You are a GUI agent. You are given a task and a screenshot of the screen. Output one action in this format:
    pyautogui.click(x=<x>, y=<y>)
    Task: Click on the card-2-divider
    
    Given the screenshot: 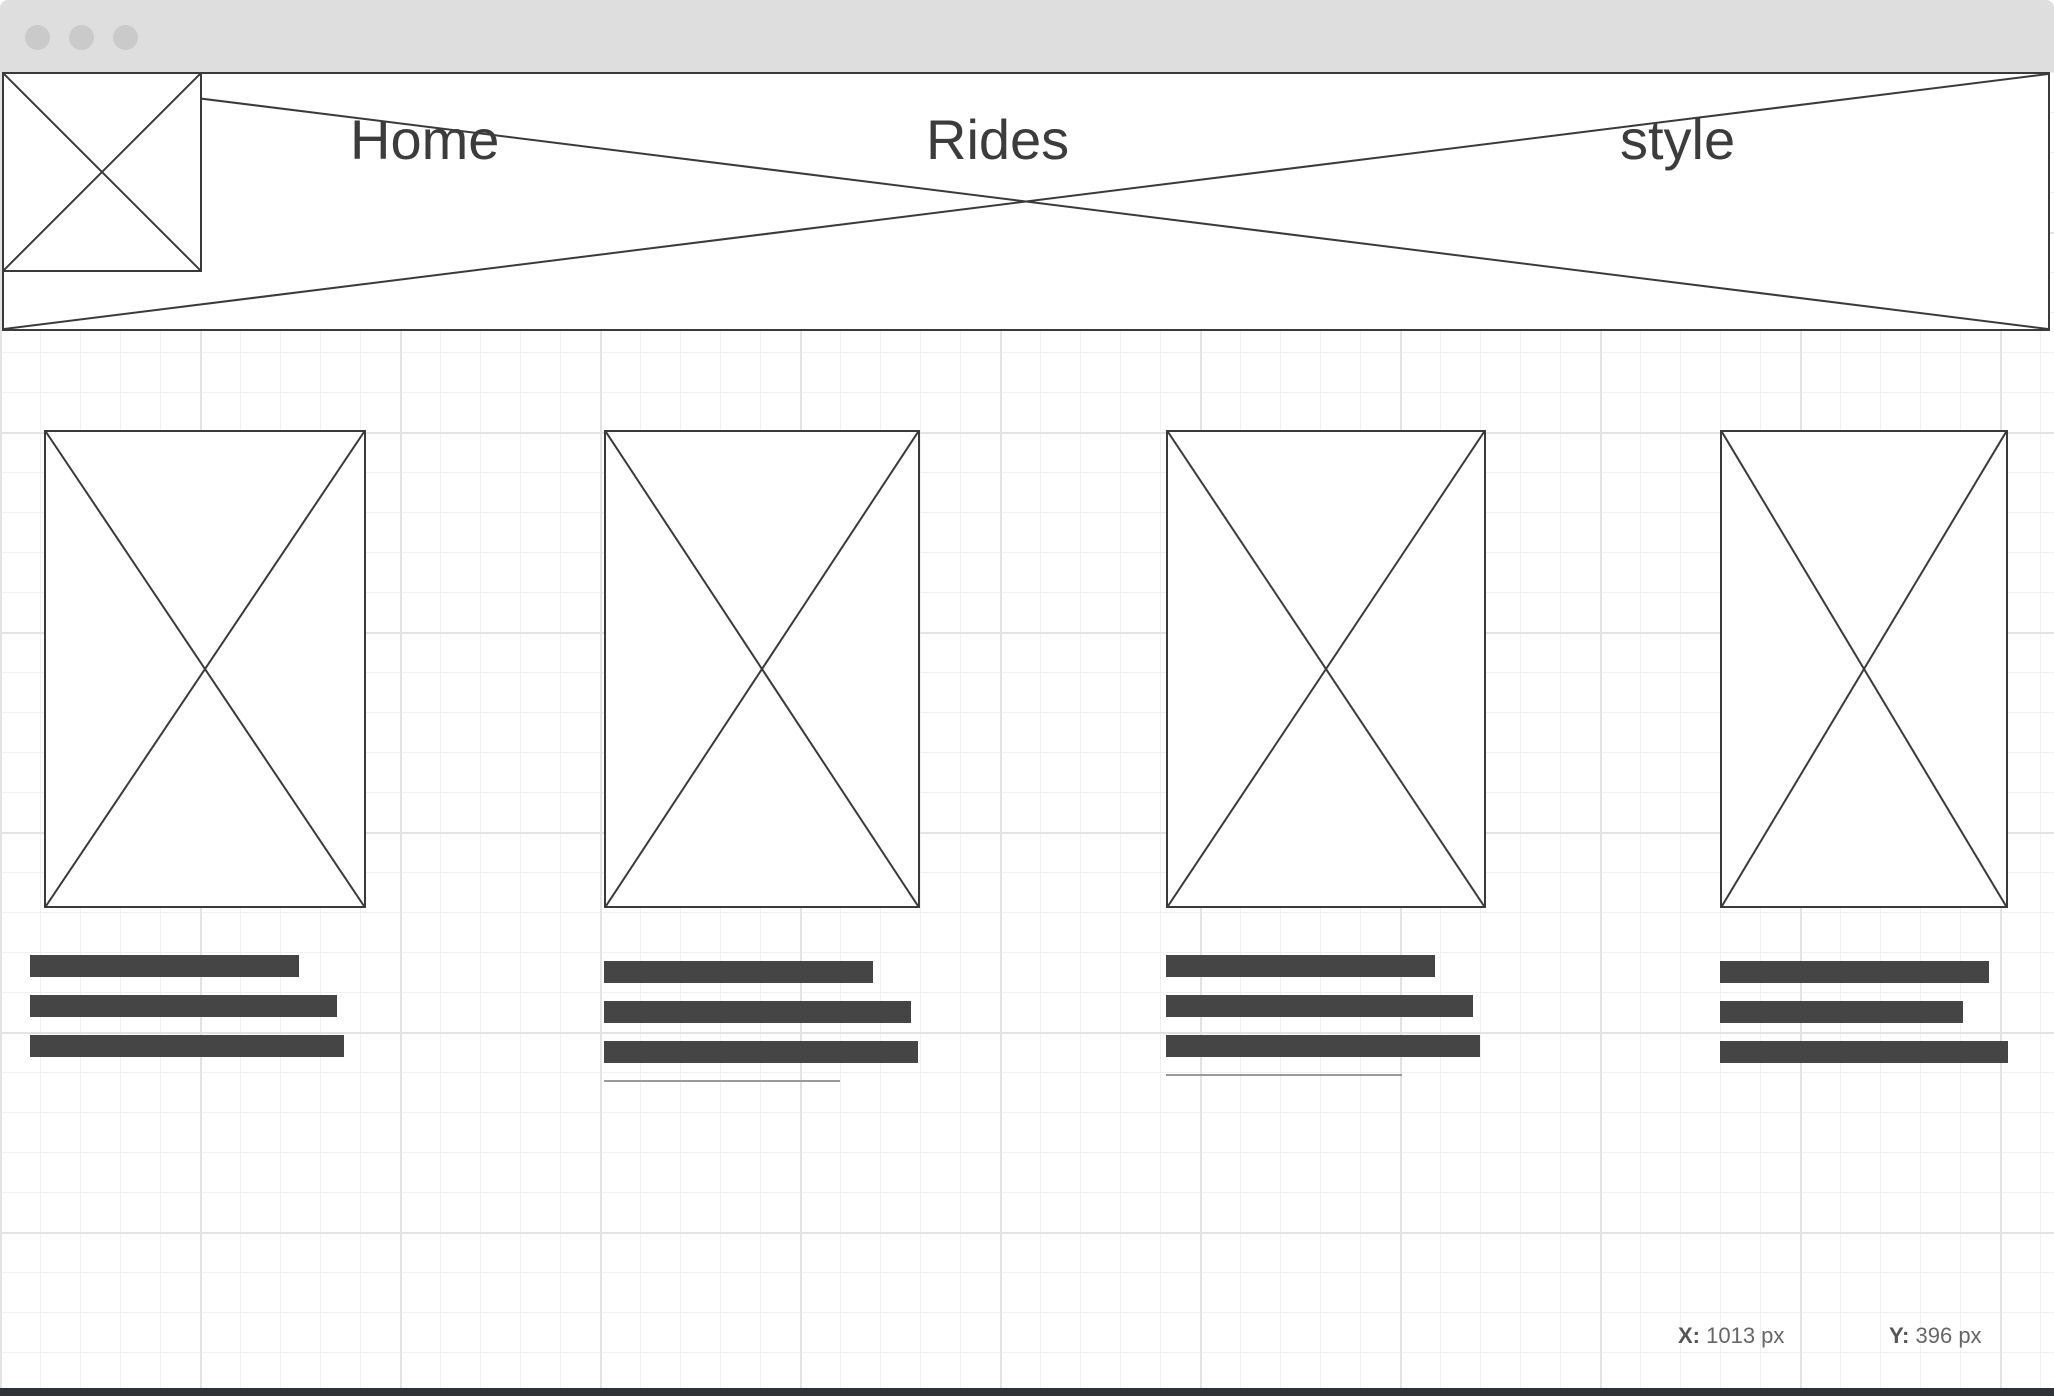 What is the action you would take?
    pyautogui.click(x=722, y=1081)
    